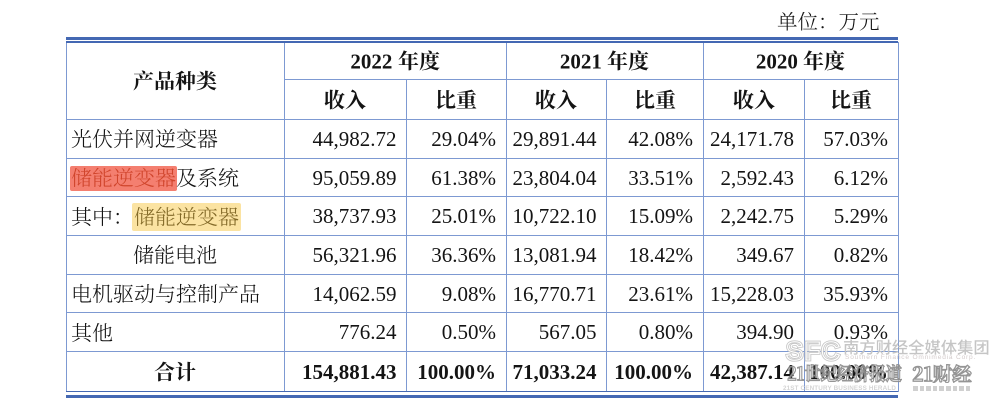 The width and height of the screenshot is (1000, 406). I want to click on svg-text: SFC, so click(813, 352).